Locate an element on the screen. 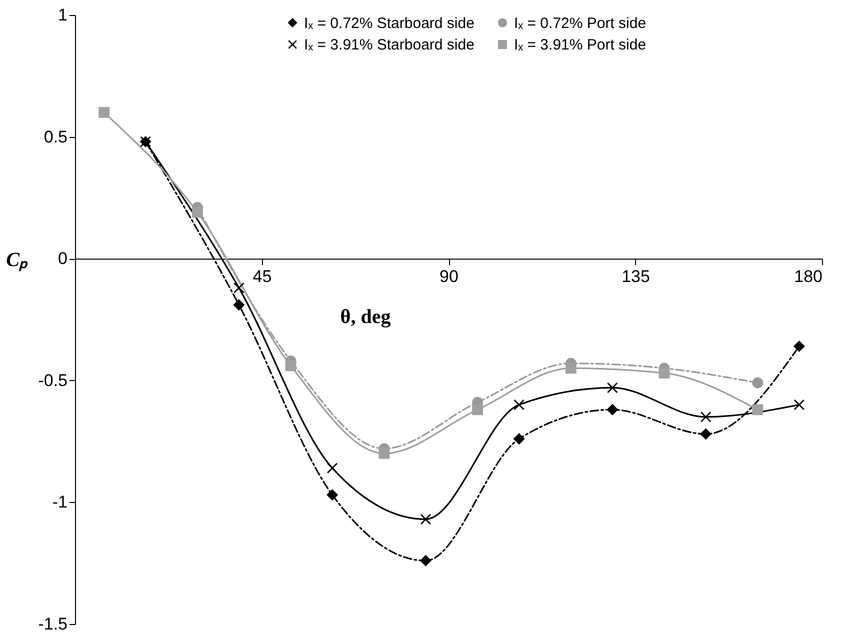  y-axis-title: Cₚ is located at coordinates (17, 260).